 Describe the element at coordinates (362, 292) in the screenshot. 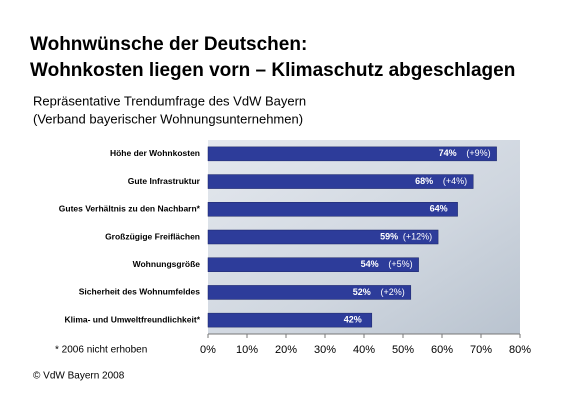

I see `value-label: 52%` at that location.